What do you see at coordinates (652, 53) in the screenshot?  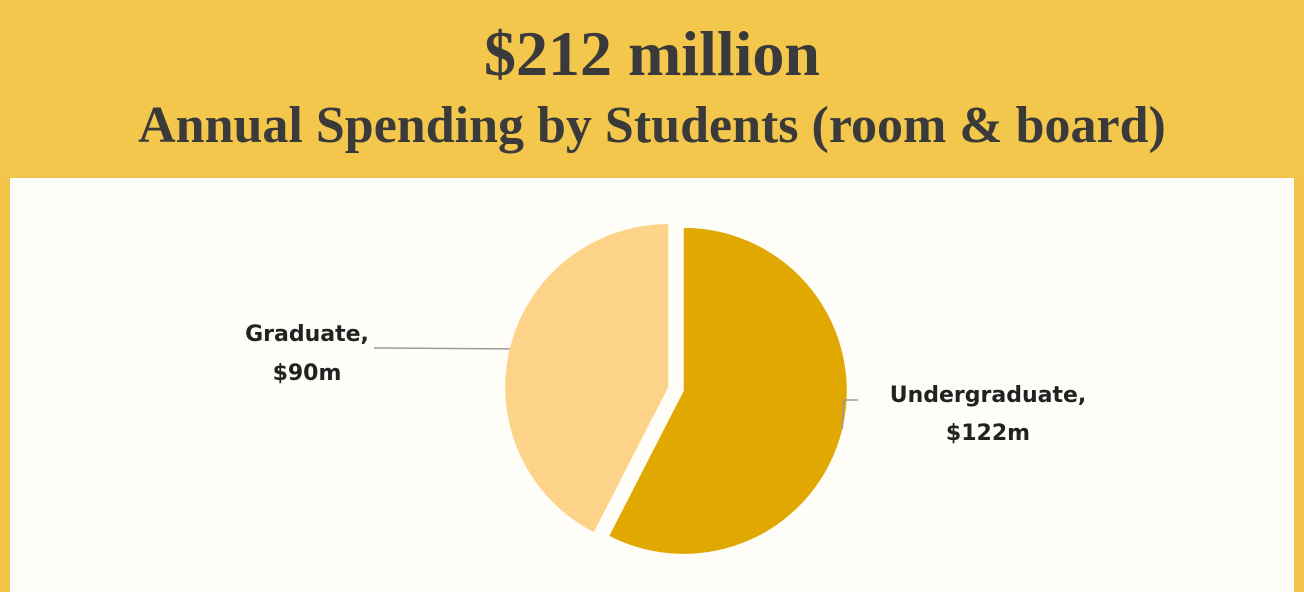 I see `headline-amount: $212 million` at bounding box center [652, 53].